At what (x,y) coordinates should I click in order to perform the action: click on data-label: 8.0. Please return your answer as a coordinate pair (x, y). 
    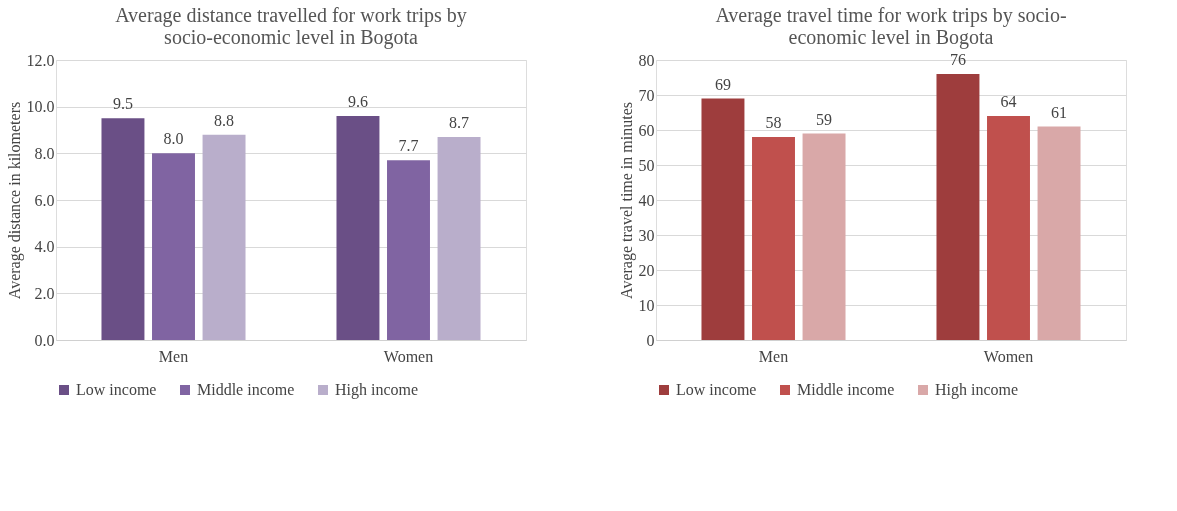
    Looking at the image, I should click on (173, 139).